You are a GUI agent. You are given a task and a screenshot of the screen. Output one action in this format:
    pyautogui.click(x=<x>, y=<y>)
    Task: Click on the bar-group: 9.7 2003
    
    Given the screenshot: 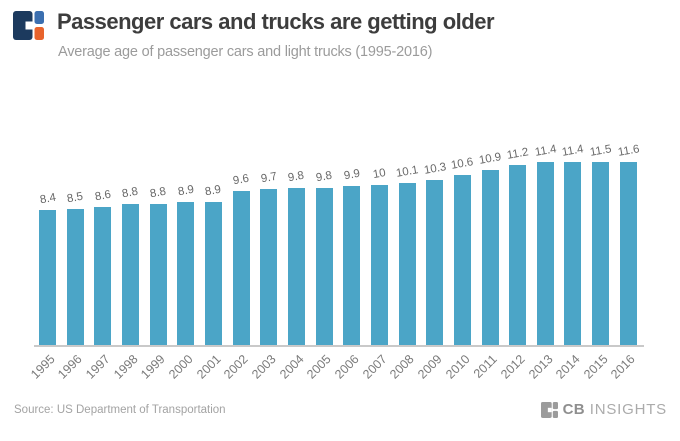 What is the action you would take?
    pyautogui.click(x=264, y=263)
    